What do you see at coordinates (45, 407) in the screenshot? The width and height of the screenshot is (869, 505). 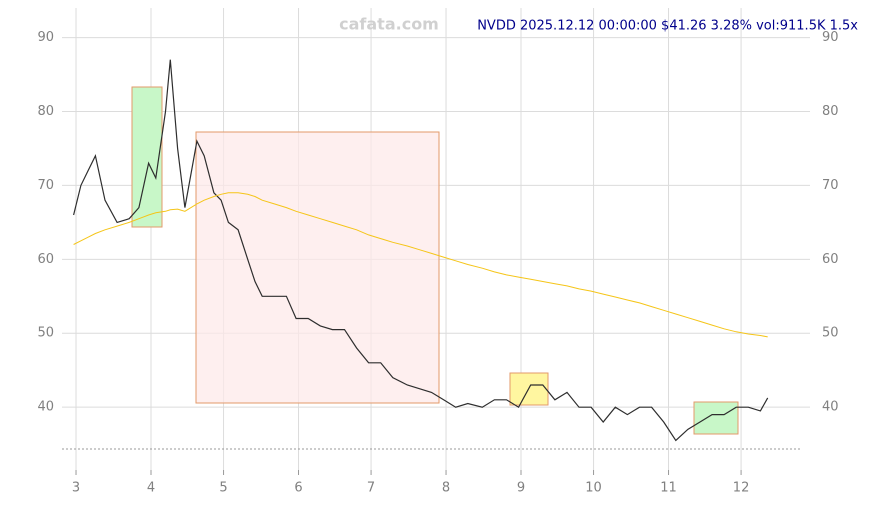 I see `y-tick-label: 40` at bounding box center [45, 407].